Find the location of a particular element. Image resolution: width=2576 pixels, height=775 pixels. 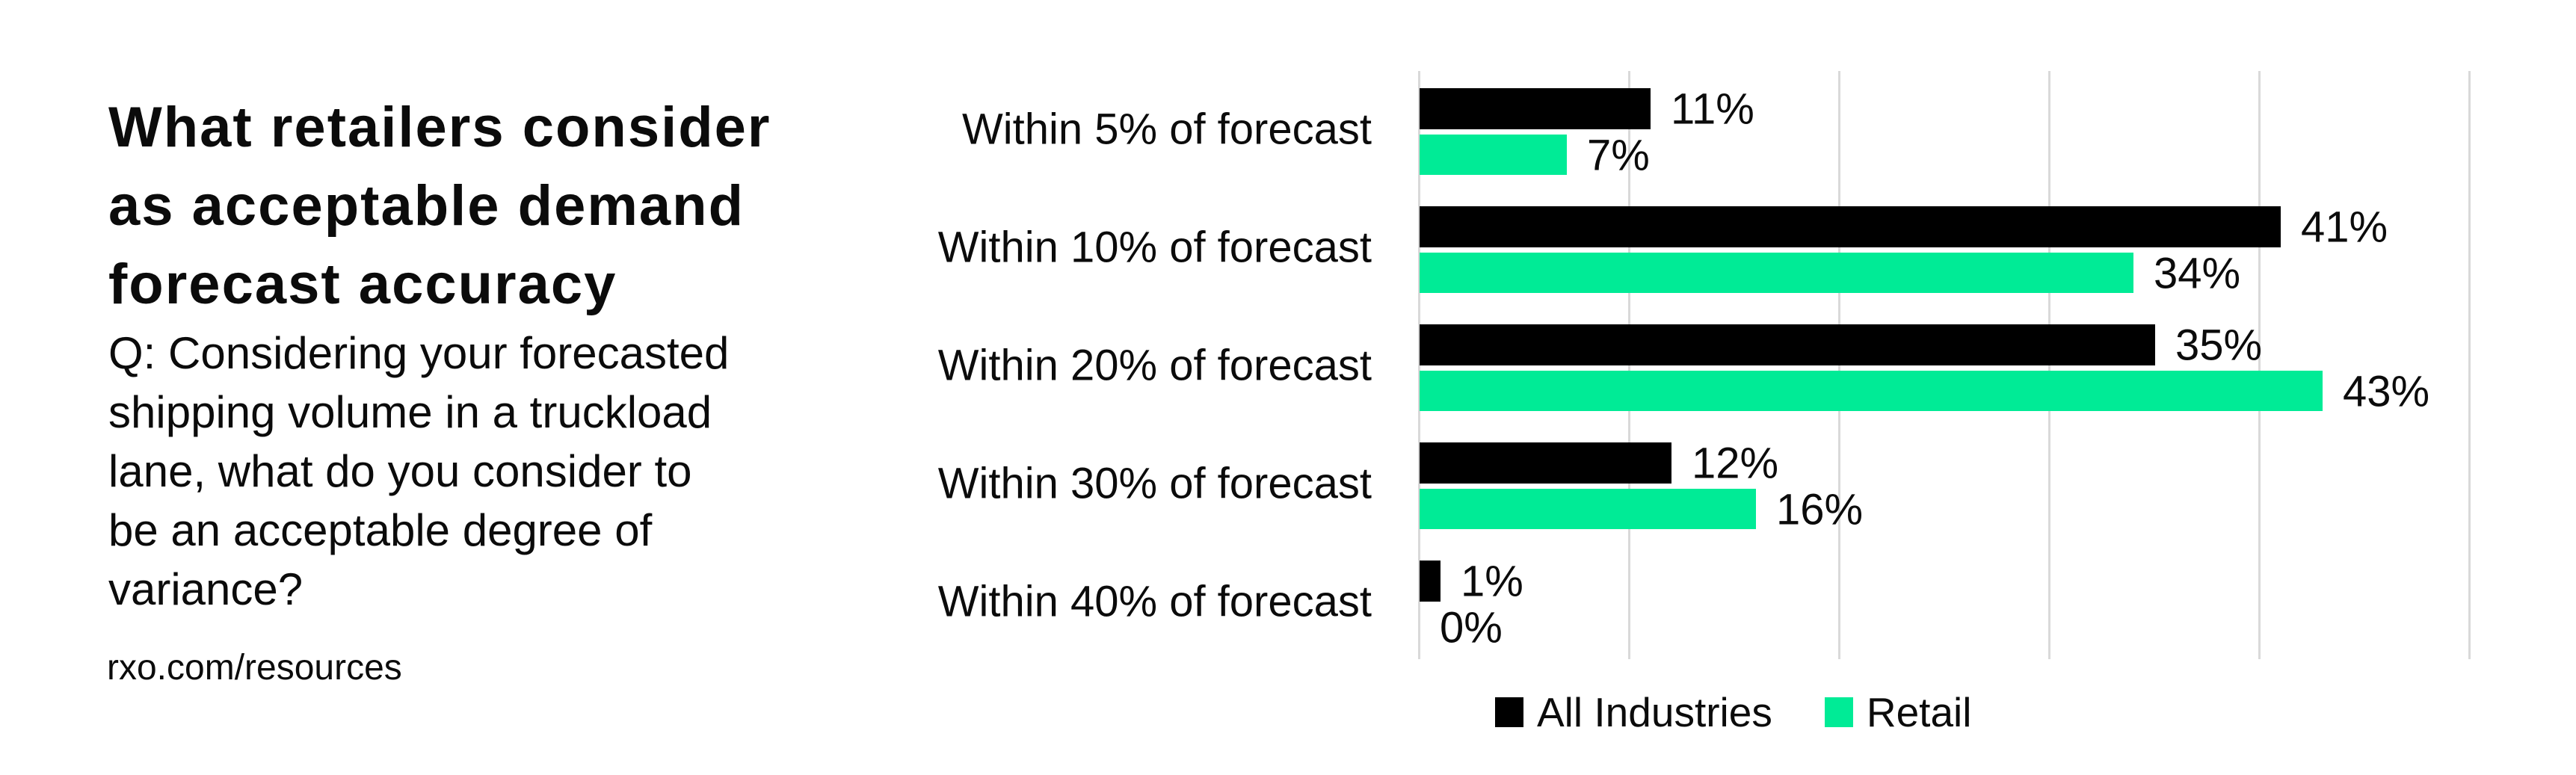

legend-label: All Industries is located at coordinates (1654, 712).